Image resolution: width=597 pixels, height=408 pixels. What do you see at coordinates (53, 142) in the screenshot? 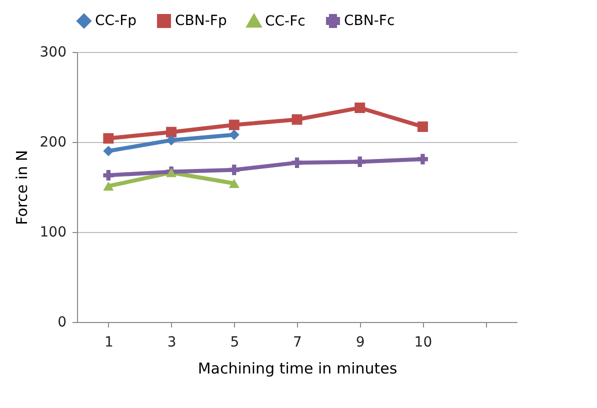
I see `y-tick-label: 200` at bounding box center [53, 142].